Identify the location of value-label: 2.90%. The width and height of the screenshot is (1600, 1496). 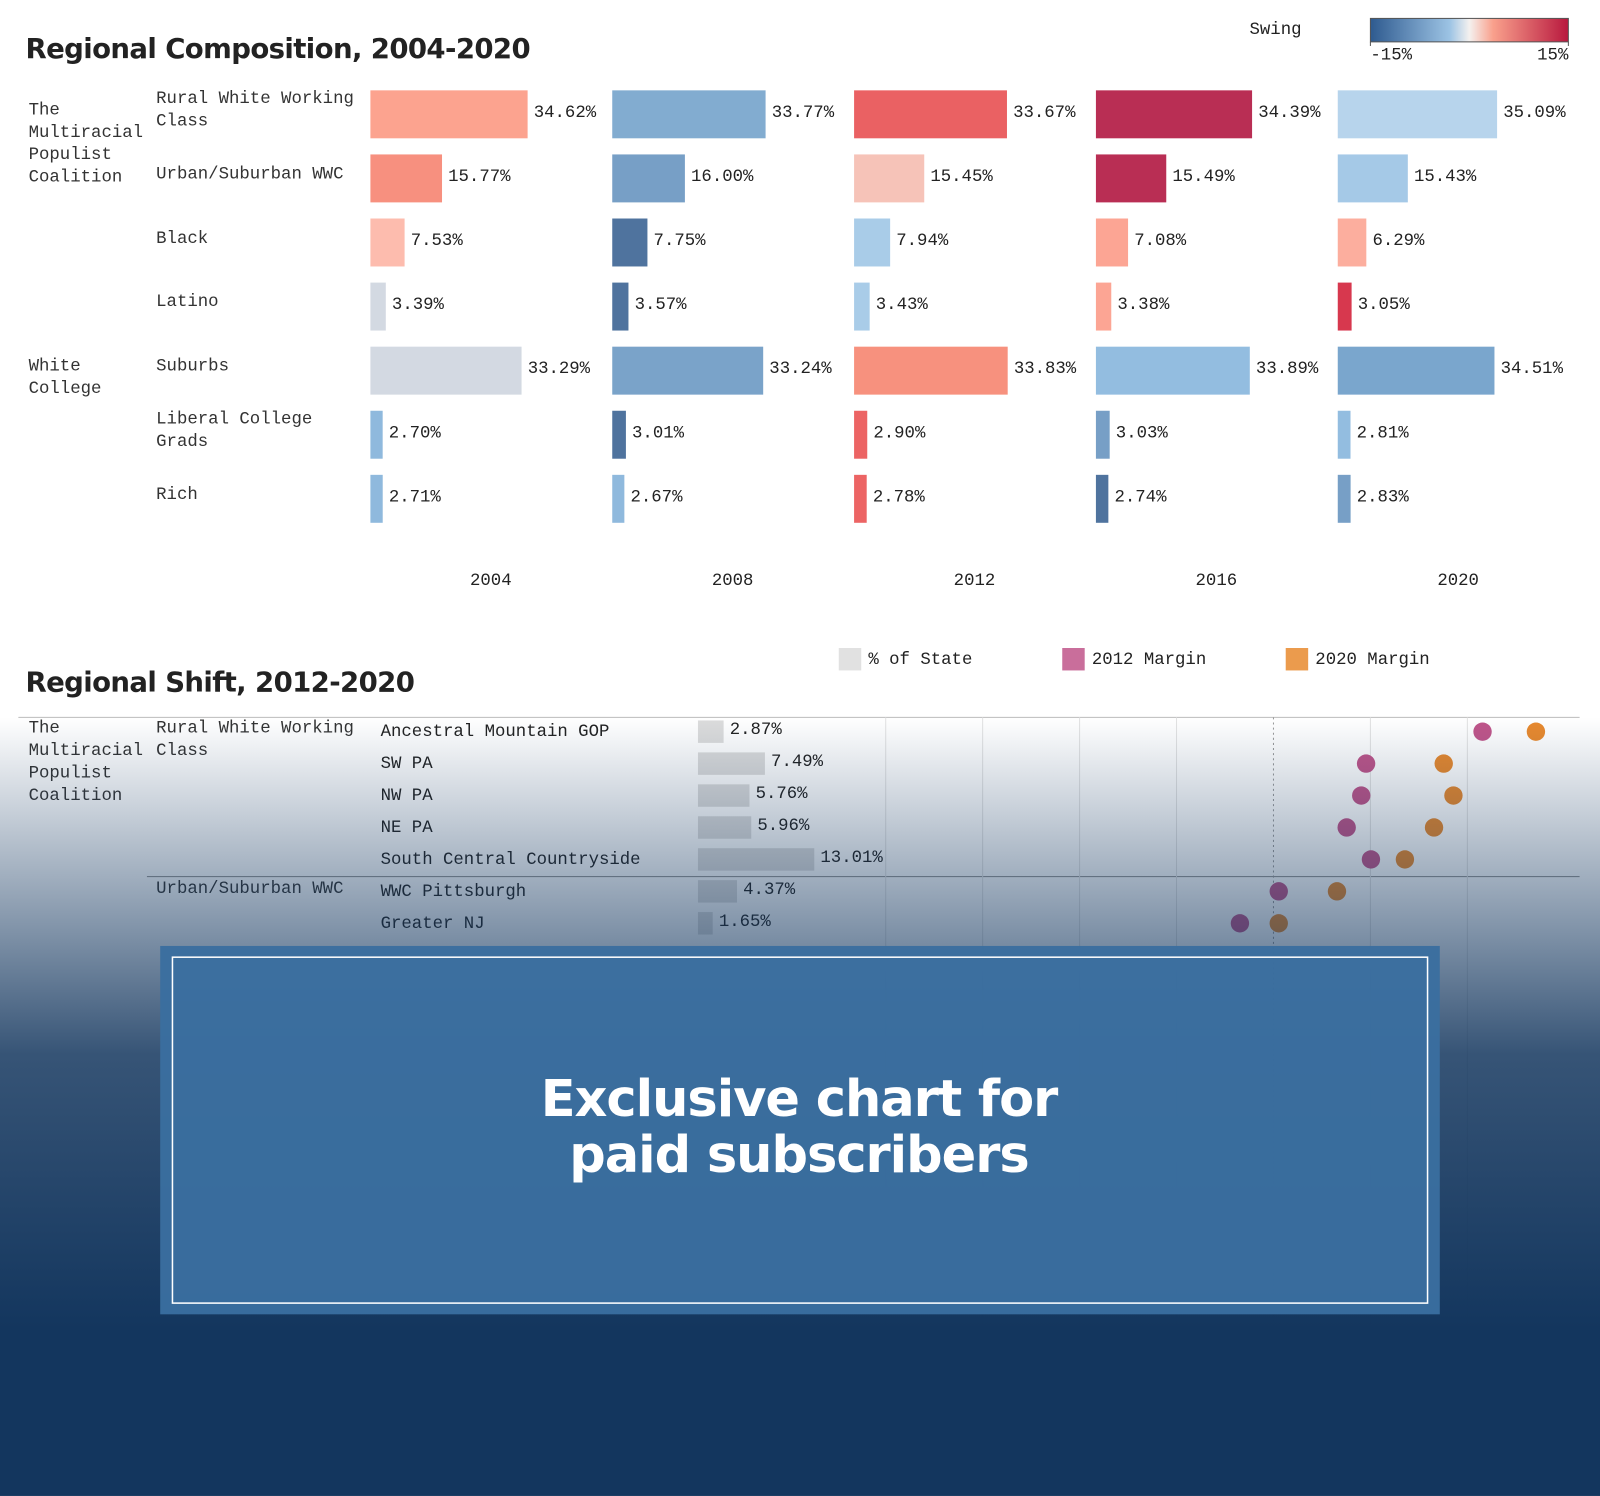
(899, 433).